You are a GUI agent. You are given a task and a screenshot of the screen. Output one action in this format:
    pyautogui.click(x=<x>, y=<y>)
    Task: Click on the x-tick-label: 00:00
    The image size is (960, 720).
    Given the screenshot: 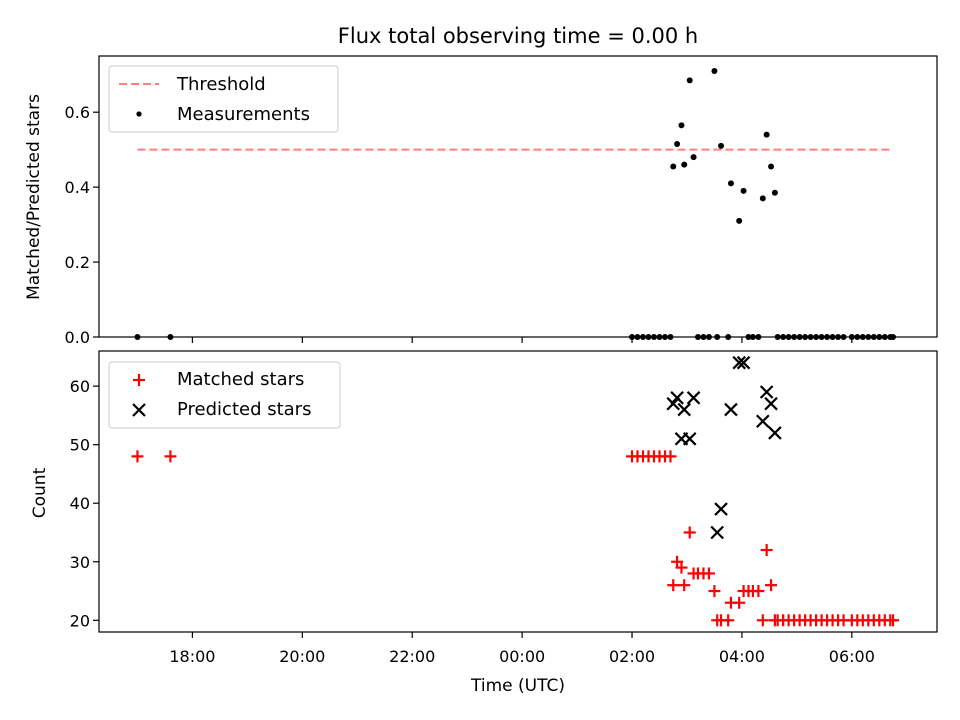 What is the action you would take?
    pyautogui.click(x=522, y=656)
    